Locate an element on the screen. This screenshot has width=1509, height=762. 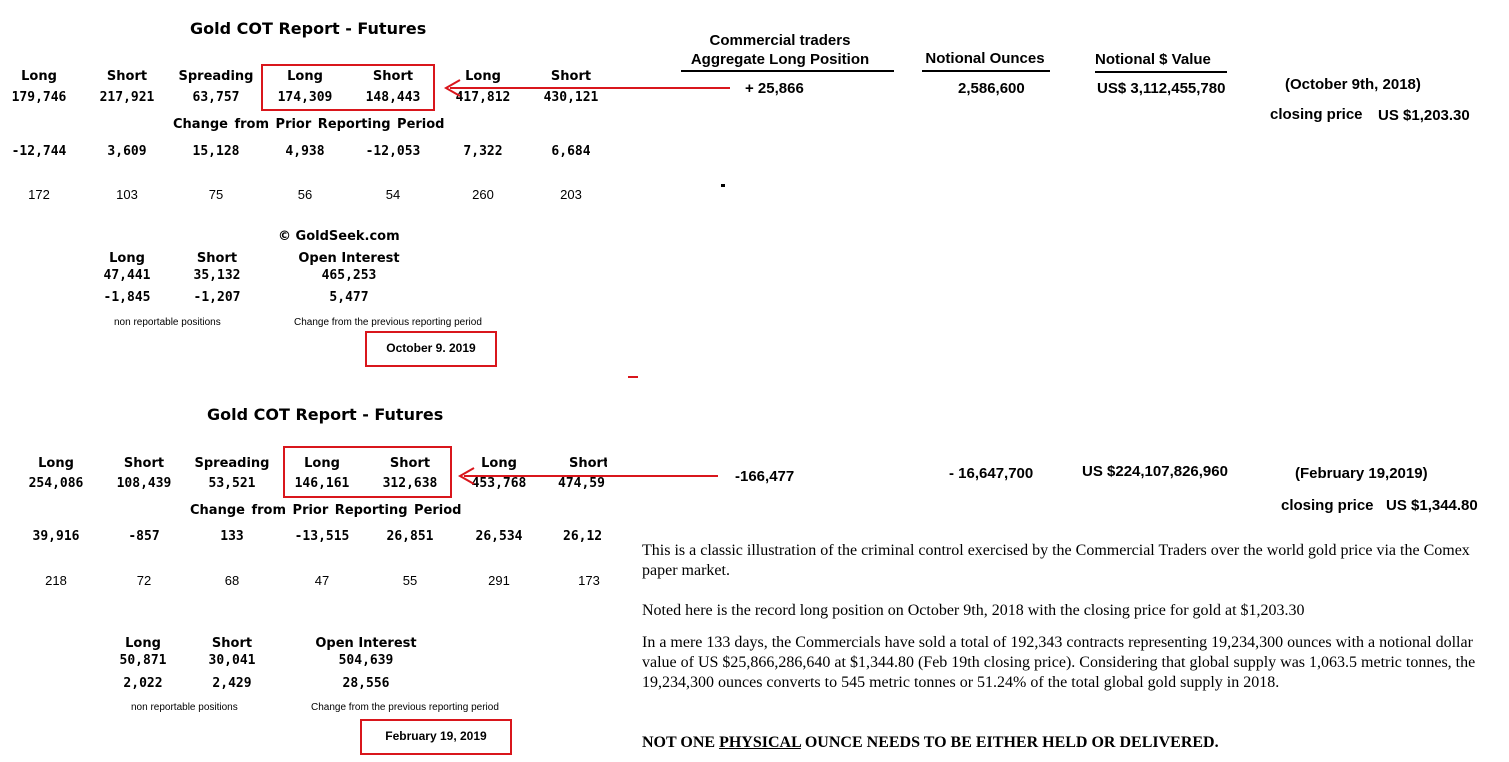
report1-header-comm-long: Long is located at coordinates (305, 76).